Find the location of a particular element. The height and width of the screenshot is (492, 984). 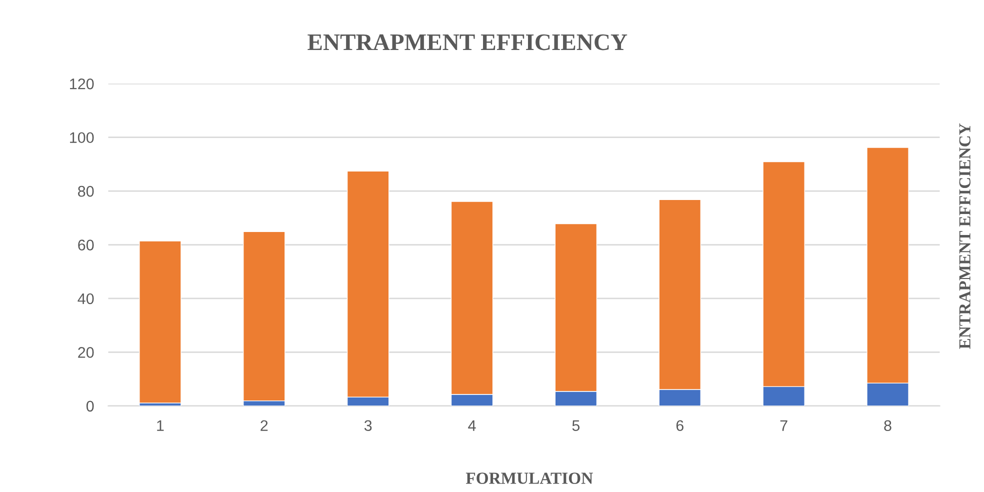

y-tick-label: 0 is located at coordinates (90, 406).